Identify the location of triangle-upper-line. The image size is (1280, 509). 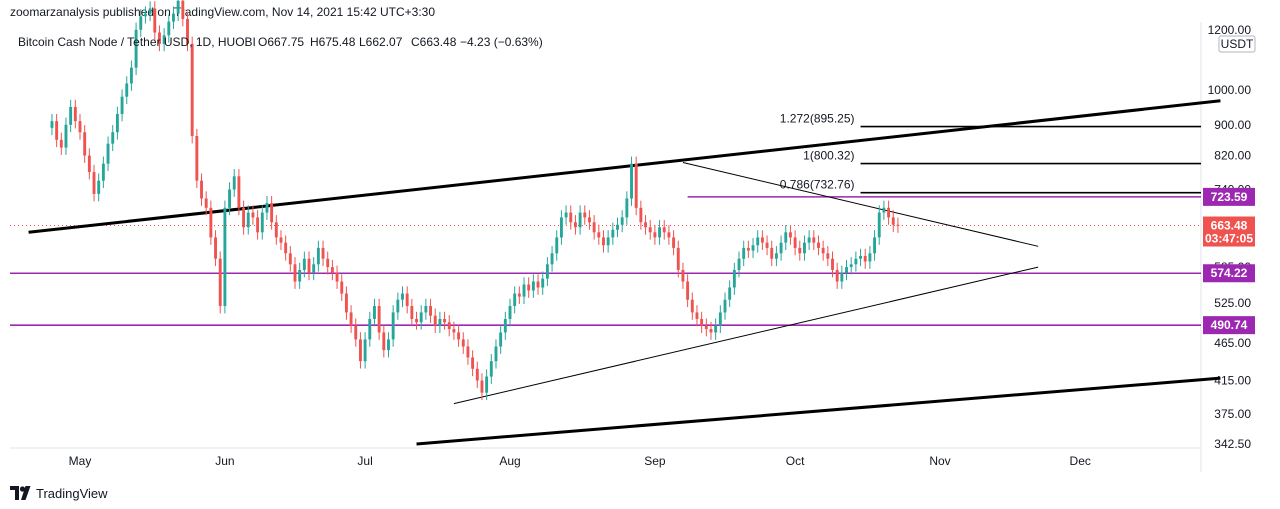
(860, 204).